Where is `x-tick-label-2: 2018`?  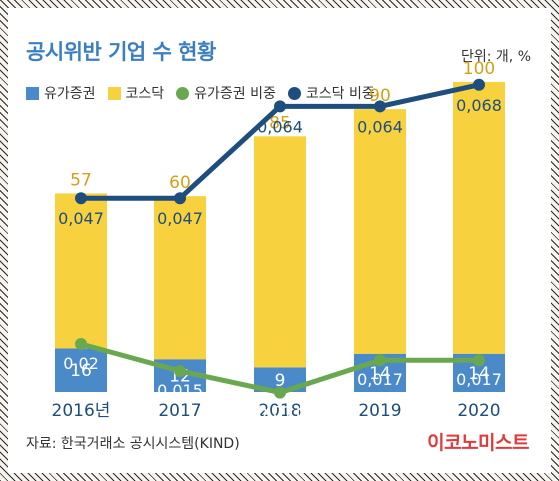 x-tick-label-2: 2018 is located at coordinates (279, 411).